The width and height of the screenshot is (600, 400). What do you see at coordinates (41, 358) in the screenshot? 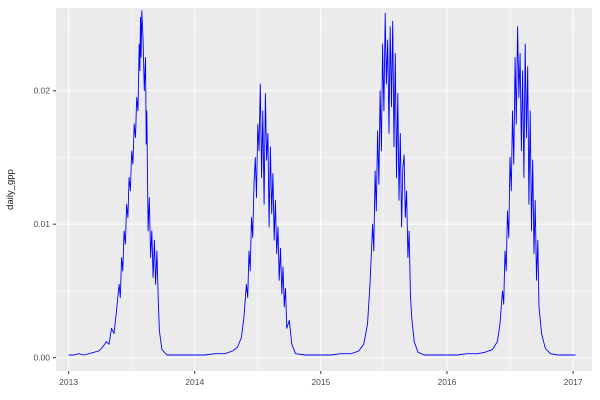
I see `y-tick-label: 0.00` at bounding box center [41, 358].